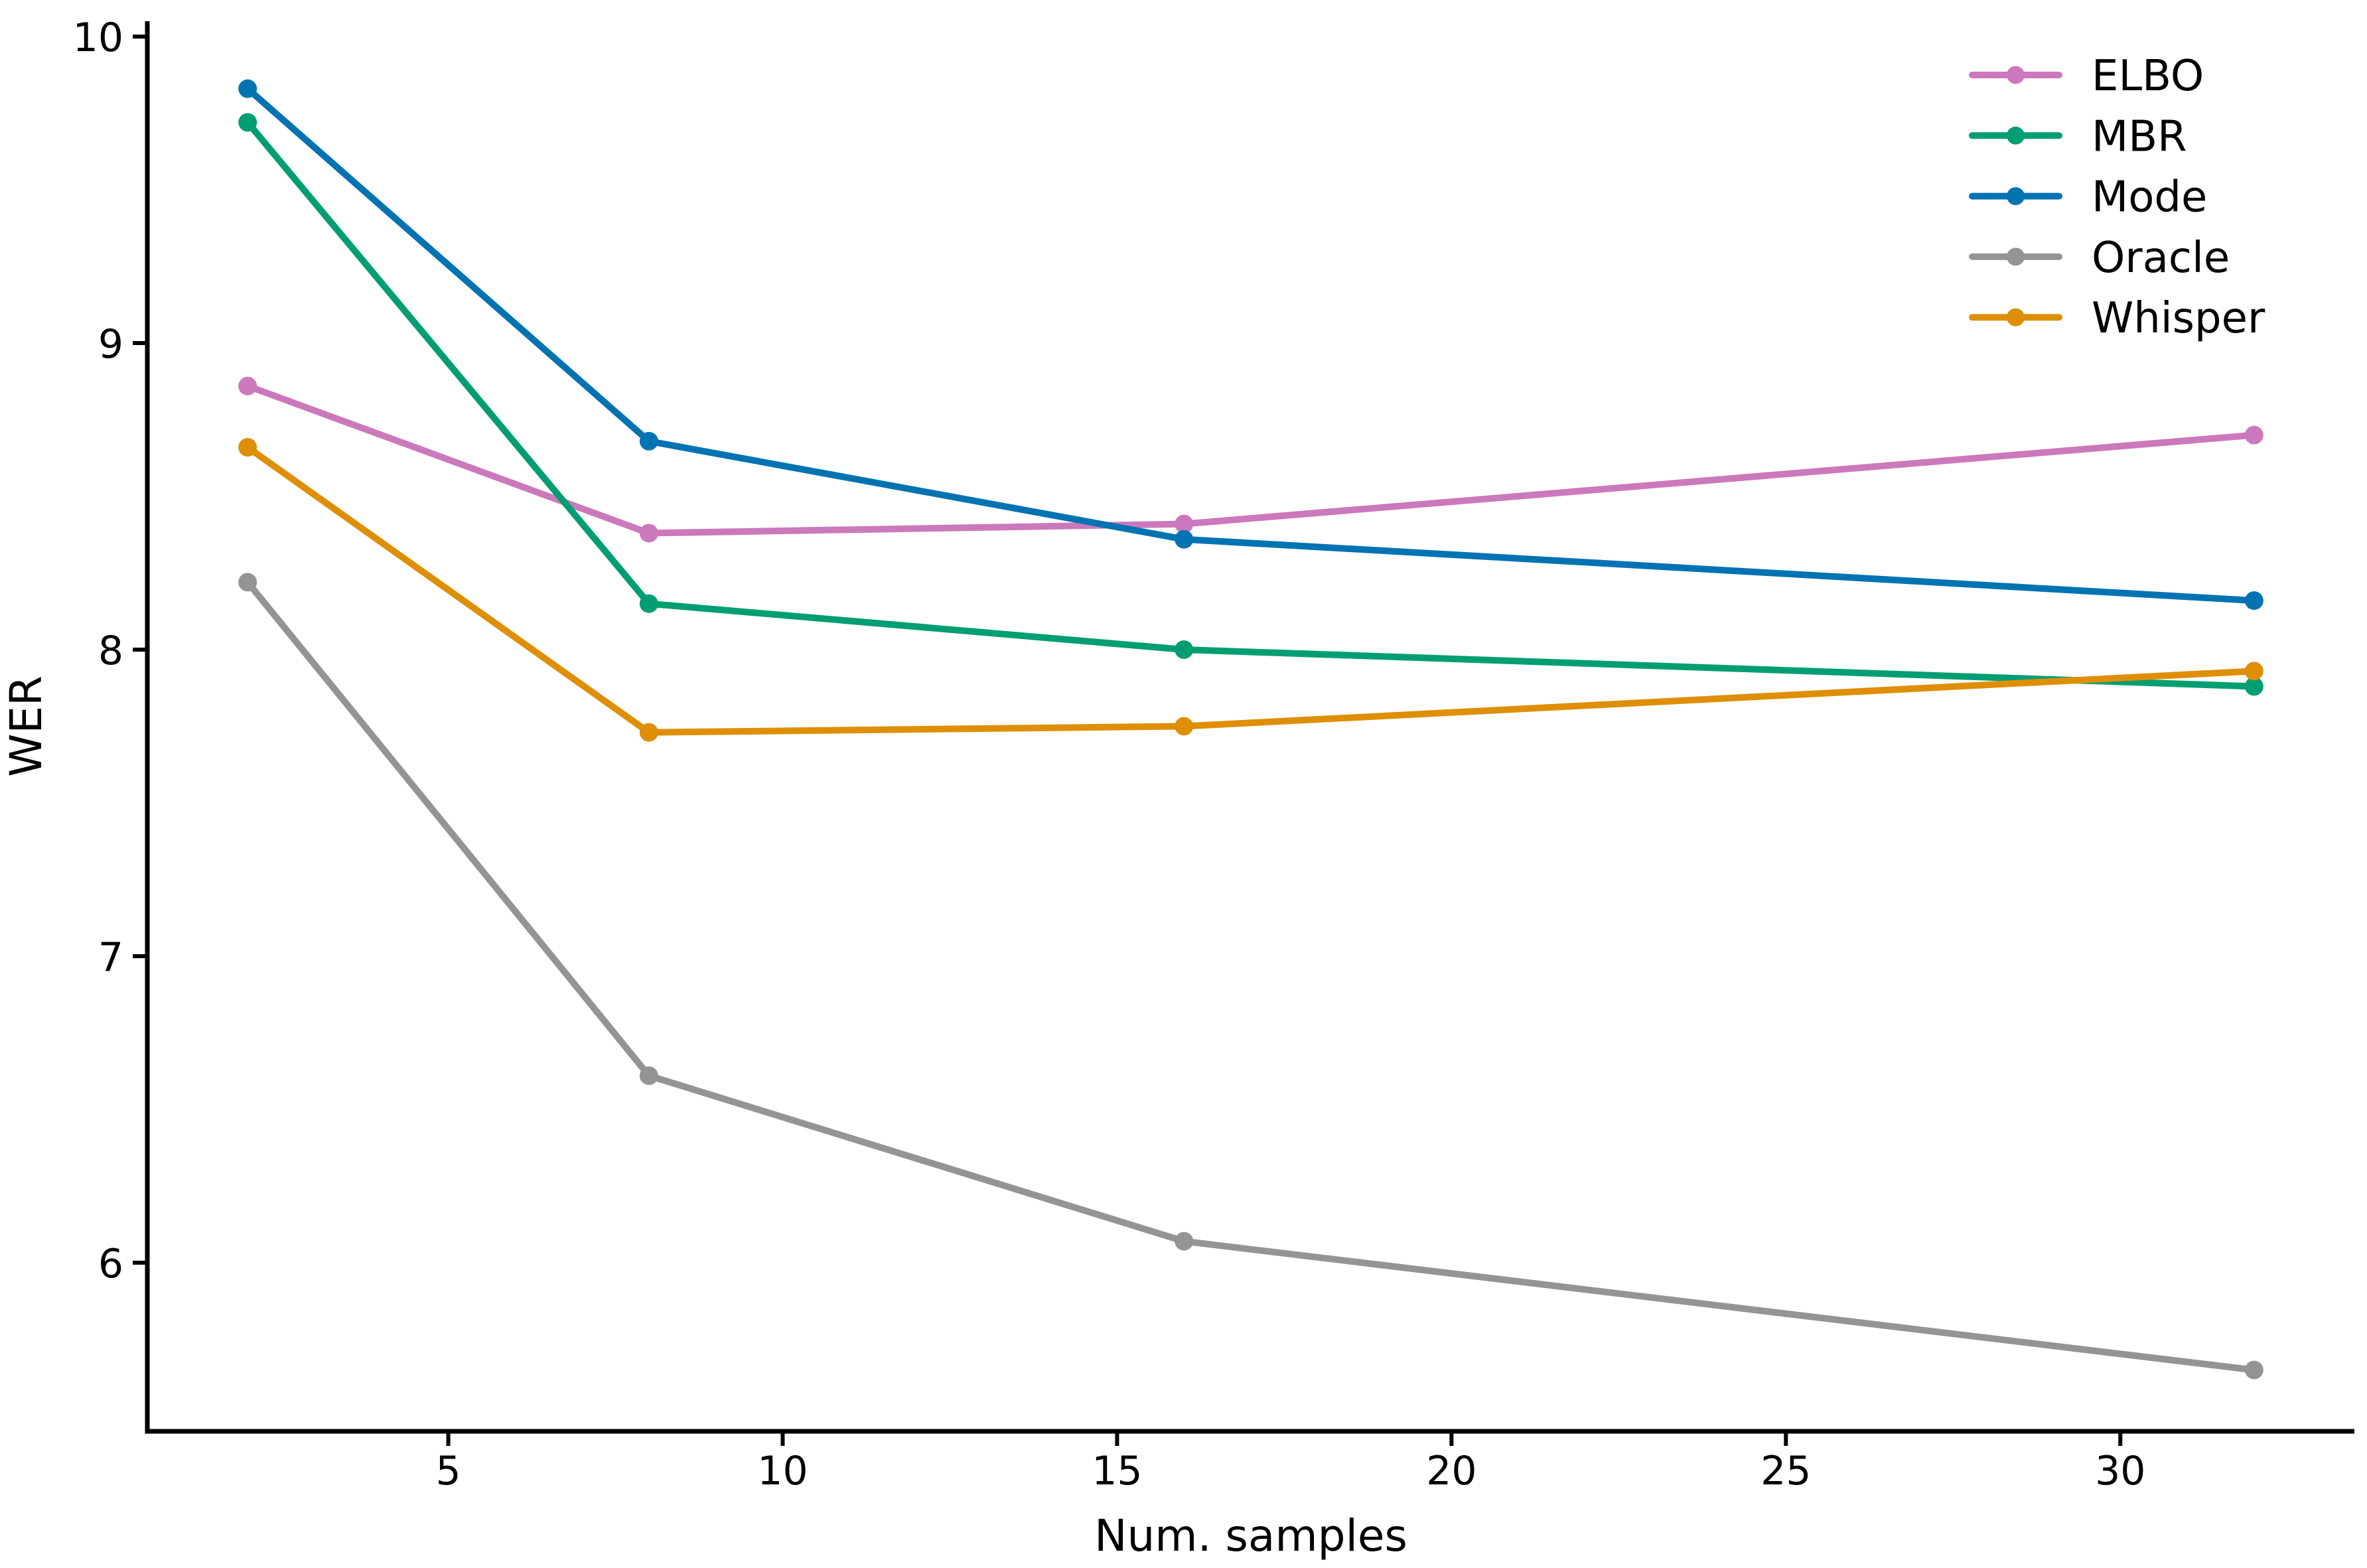 Image resolution: width=2367 pixels, height=1568 pixels. I want to click on legend-item-mode: Mode, so click(2088, 197).